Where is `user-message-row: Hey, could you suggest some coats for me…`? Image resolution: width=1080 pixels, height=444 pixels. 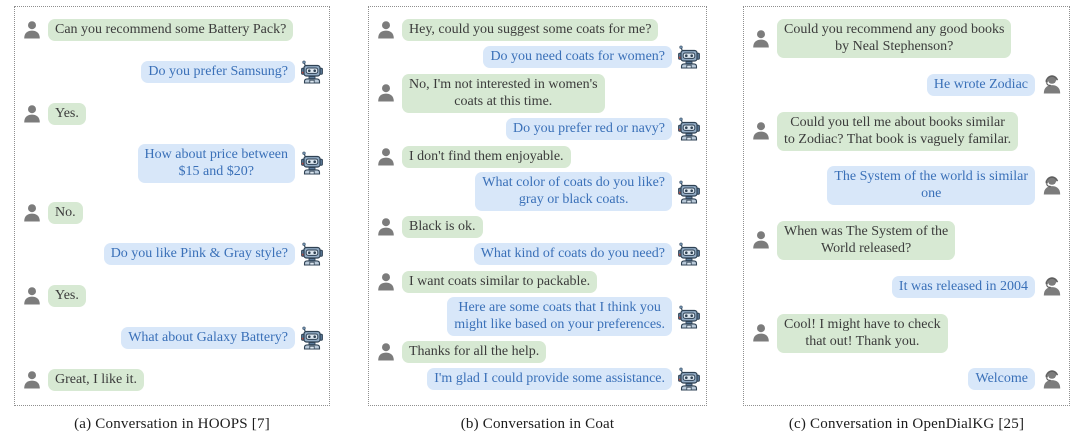
user-message-row: Hey, could you suggest some coats for me… is located at coordinates (538, 30).